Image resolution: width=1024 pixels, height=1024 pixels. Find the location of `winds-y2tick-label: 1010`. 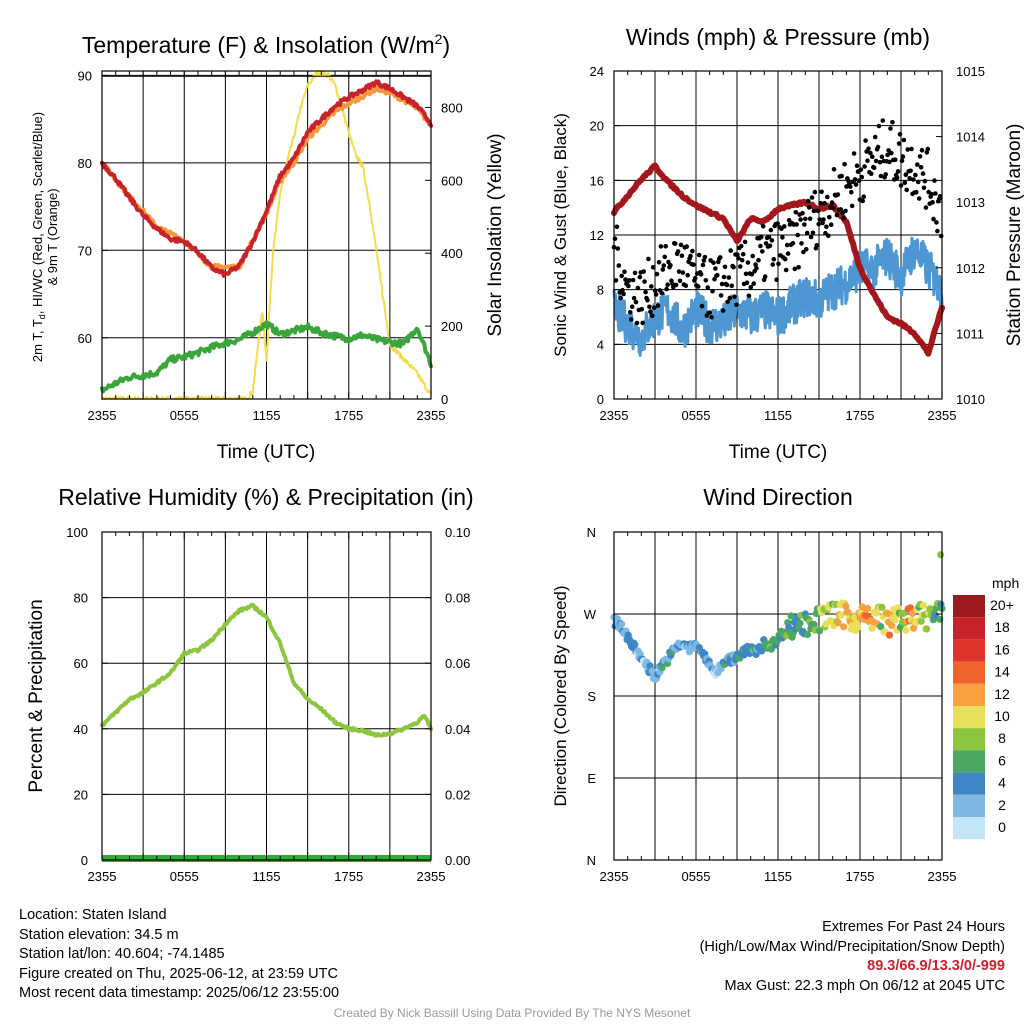

winds-y2tick-label: 1010 is located at coordinates (970, 399).